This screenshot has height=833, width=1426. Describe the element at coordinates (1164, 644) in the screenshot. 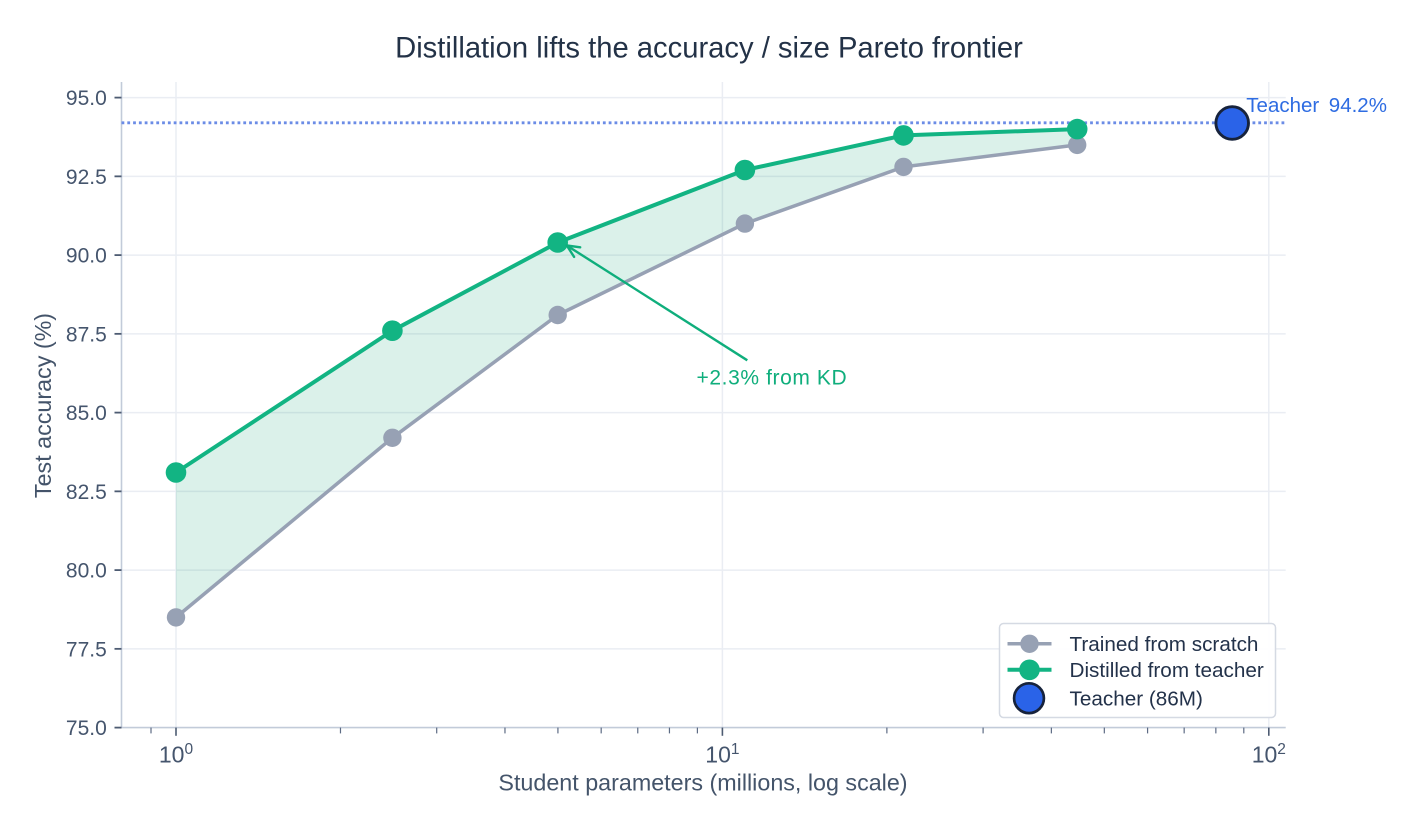

I see `svg-text: Trained from scratch` at that location.